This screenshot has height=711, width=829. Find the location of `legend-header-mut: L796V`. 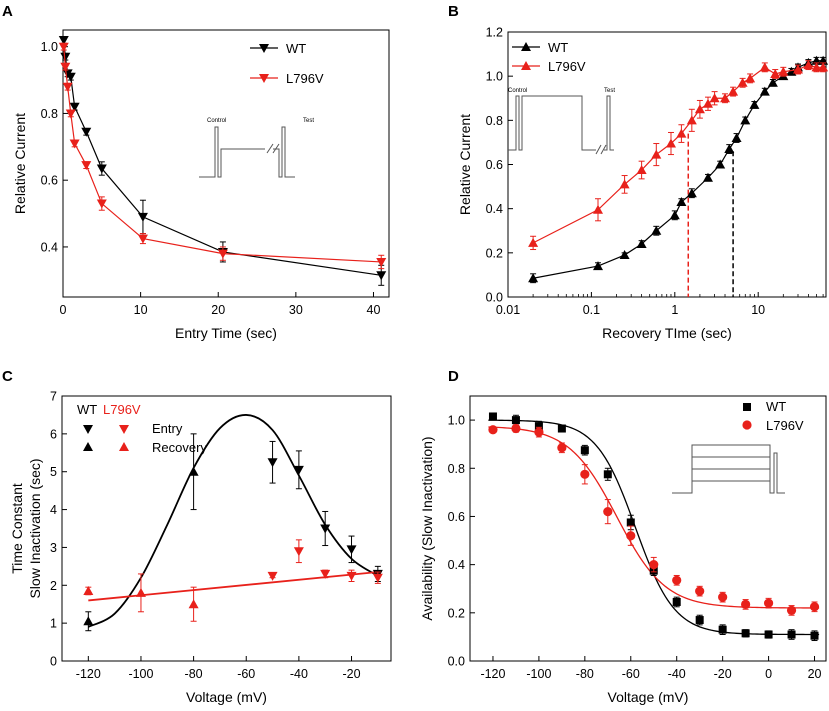

legend-header-mut: L796V is located at coordinates (122, 409).